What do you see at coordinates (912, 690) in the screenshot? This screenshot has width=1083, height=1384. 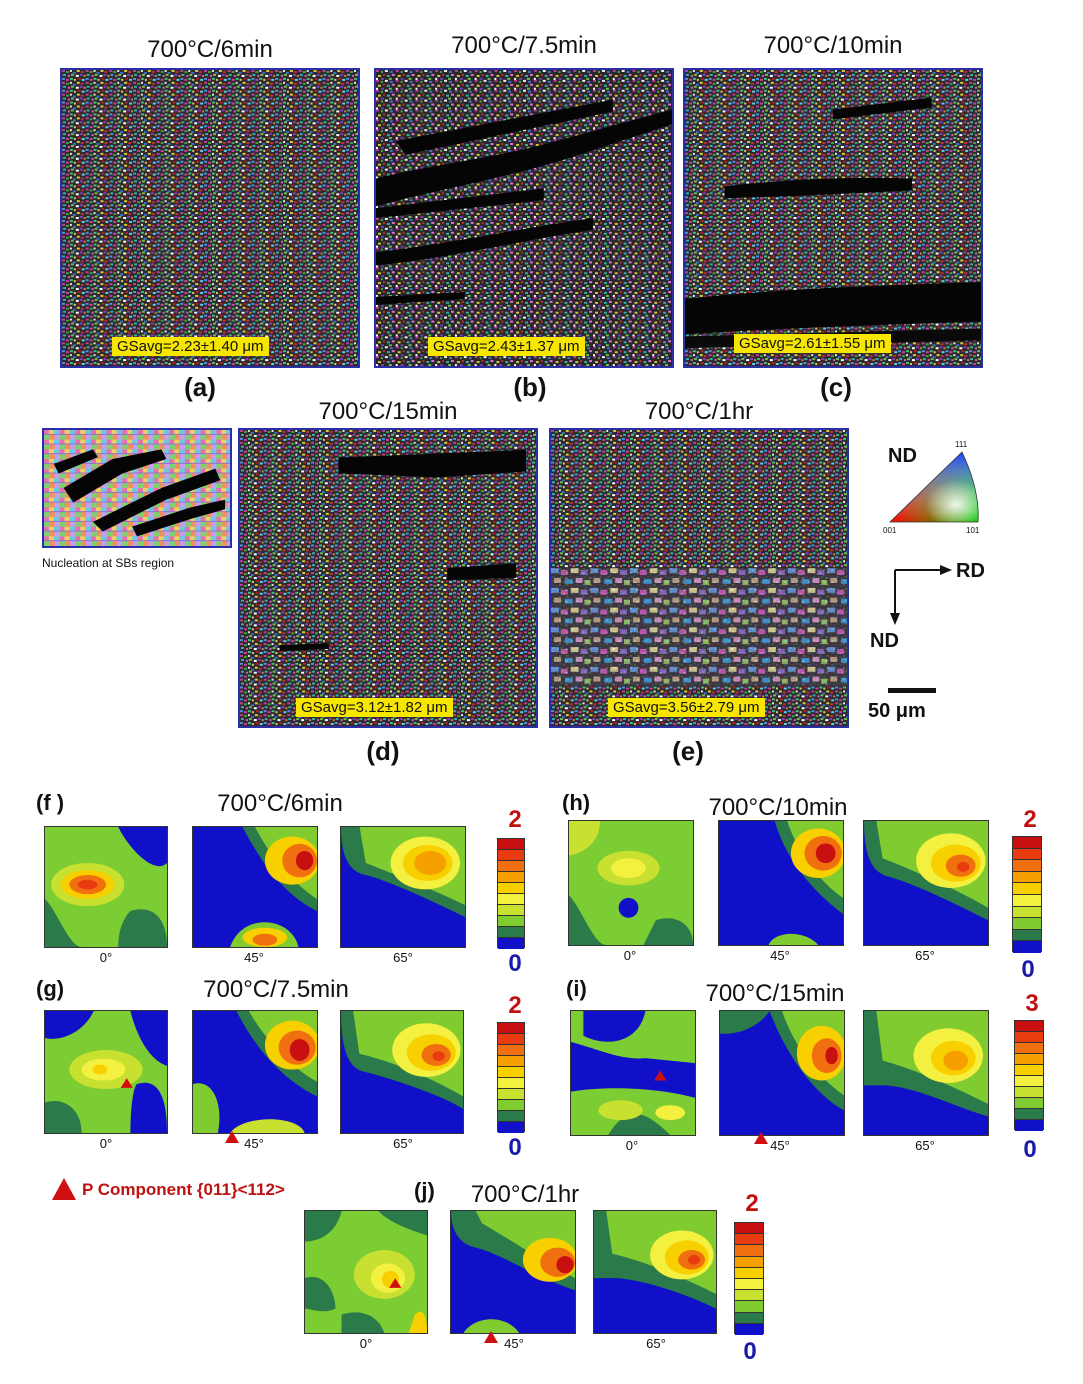 I see `scale-bar` at bounding box center [912, 690].